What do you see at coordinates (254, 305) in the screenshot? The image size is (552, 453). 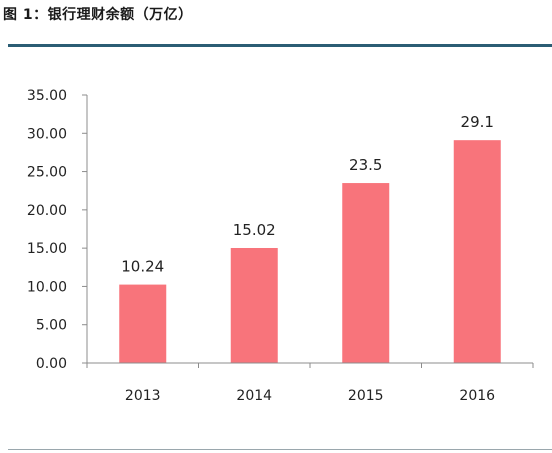 I see `bar-2014` at bounding box center [254, 305].